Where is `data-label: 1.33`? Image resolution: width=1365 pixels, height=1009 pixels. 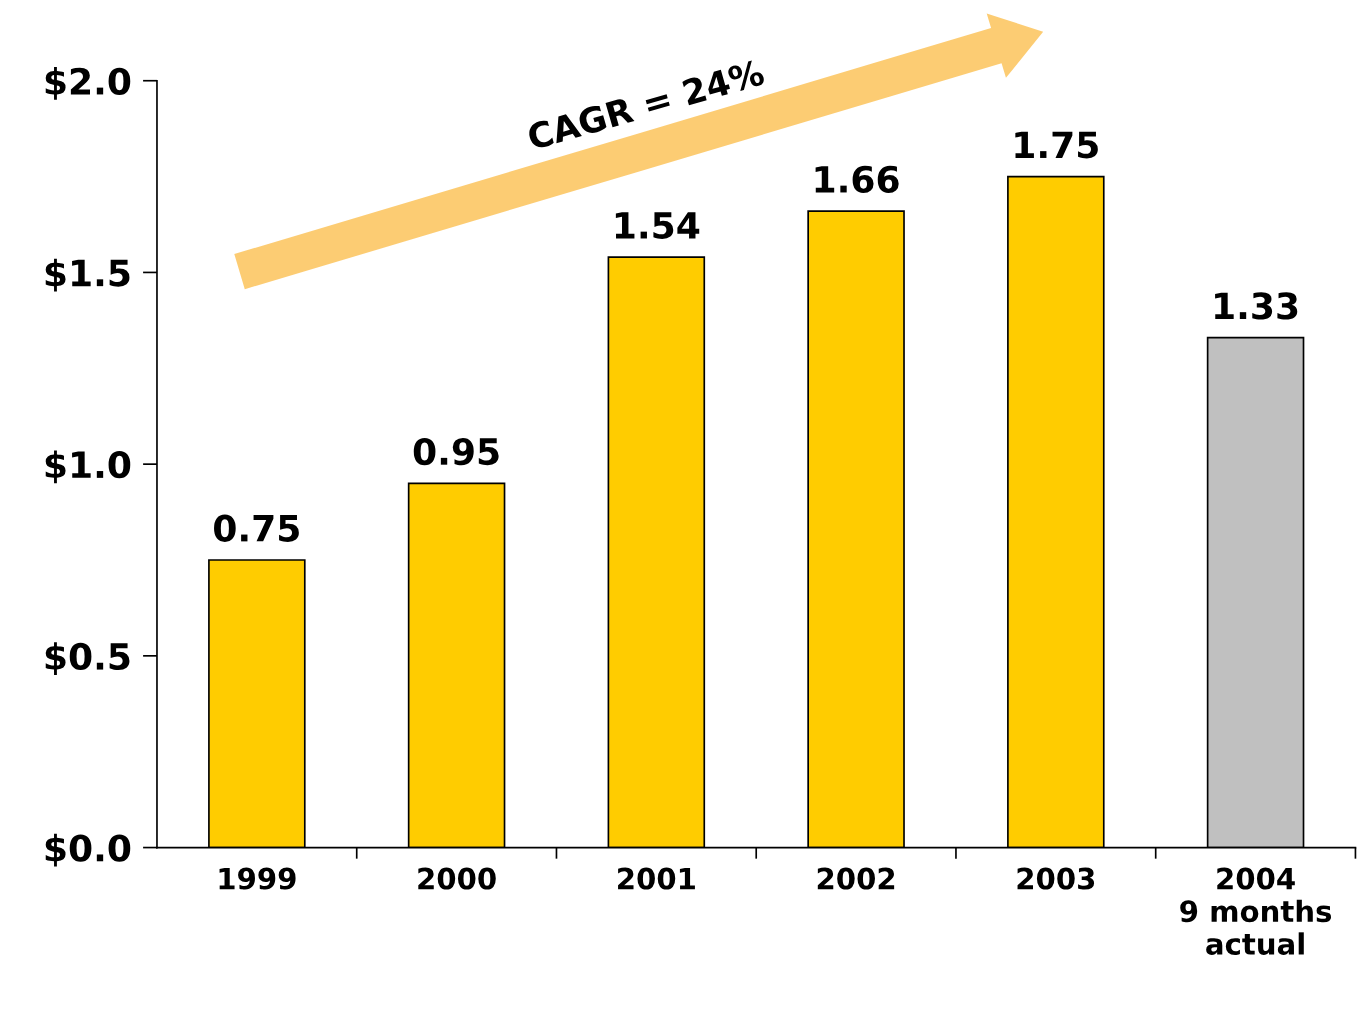
data-label: 1.33 is located at coordinates (1256, 306).